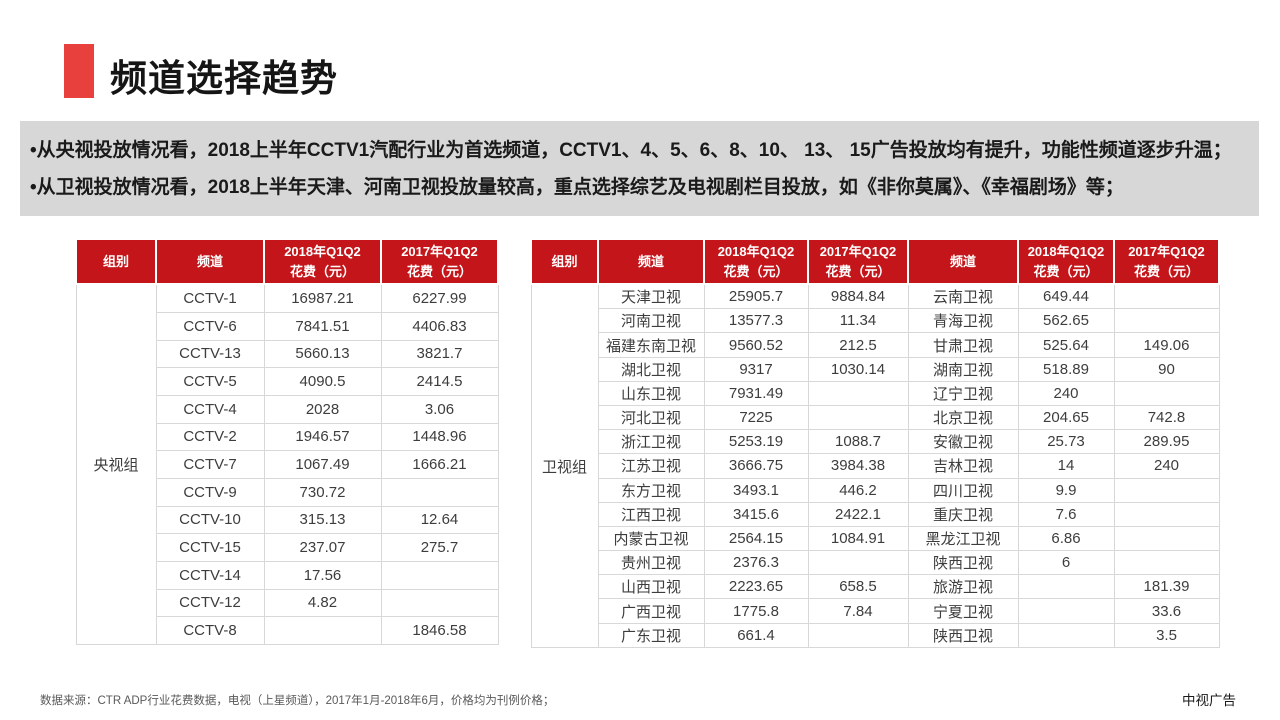 The width and height of the screenshot is (1280, 720). I want to click on spend-cell: 4.82, so click(322, 603).